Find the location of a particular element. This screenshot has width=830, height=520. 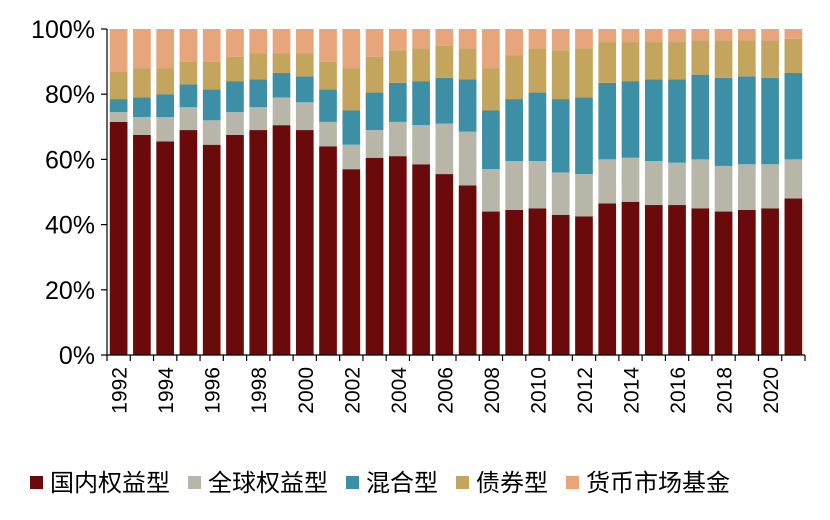

x-tick-label: 1992 is located at coordinates (120, 390).